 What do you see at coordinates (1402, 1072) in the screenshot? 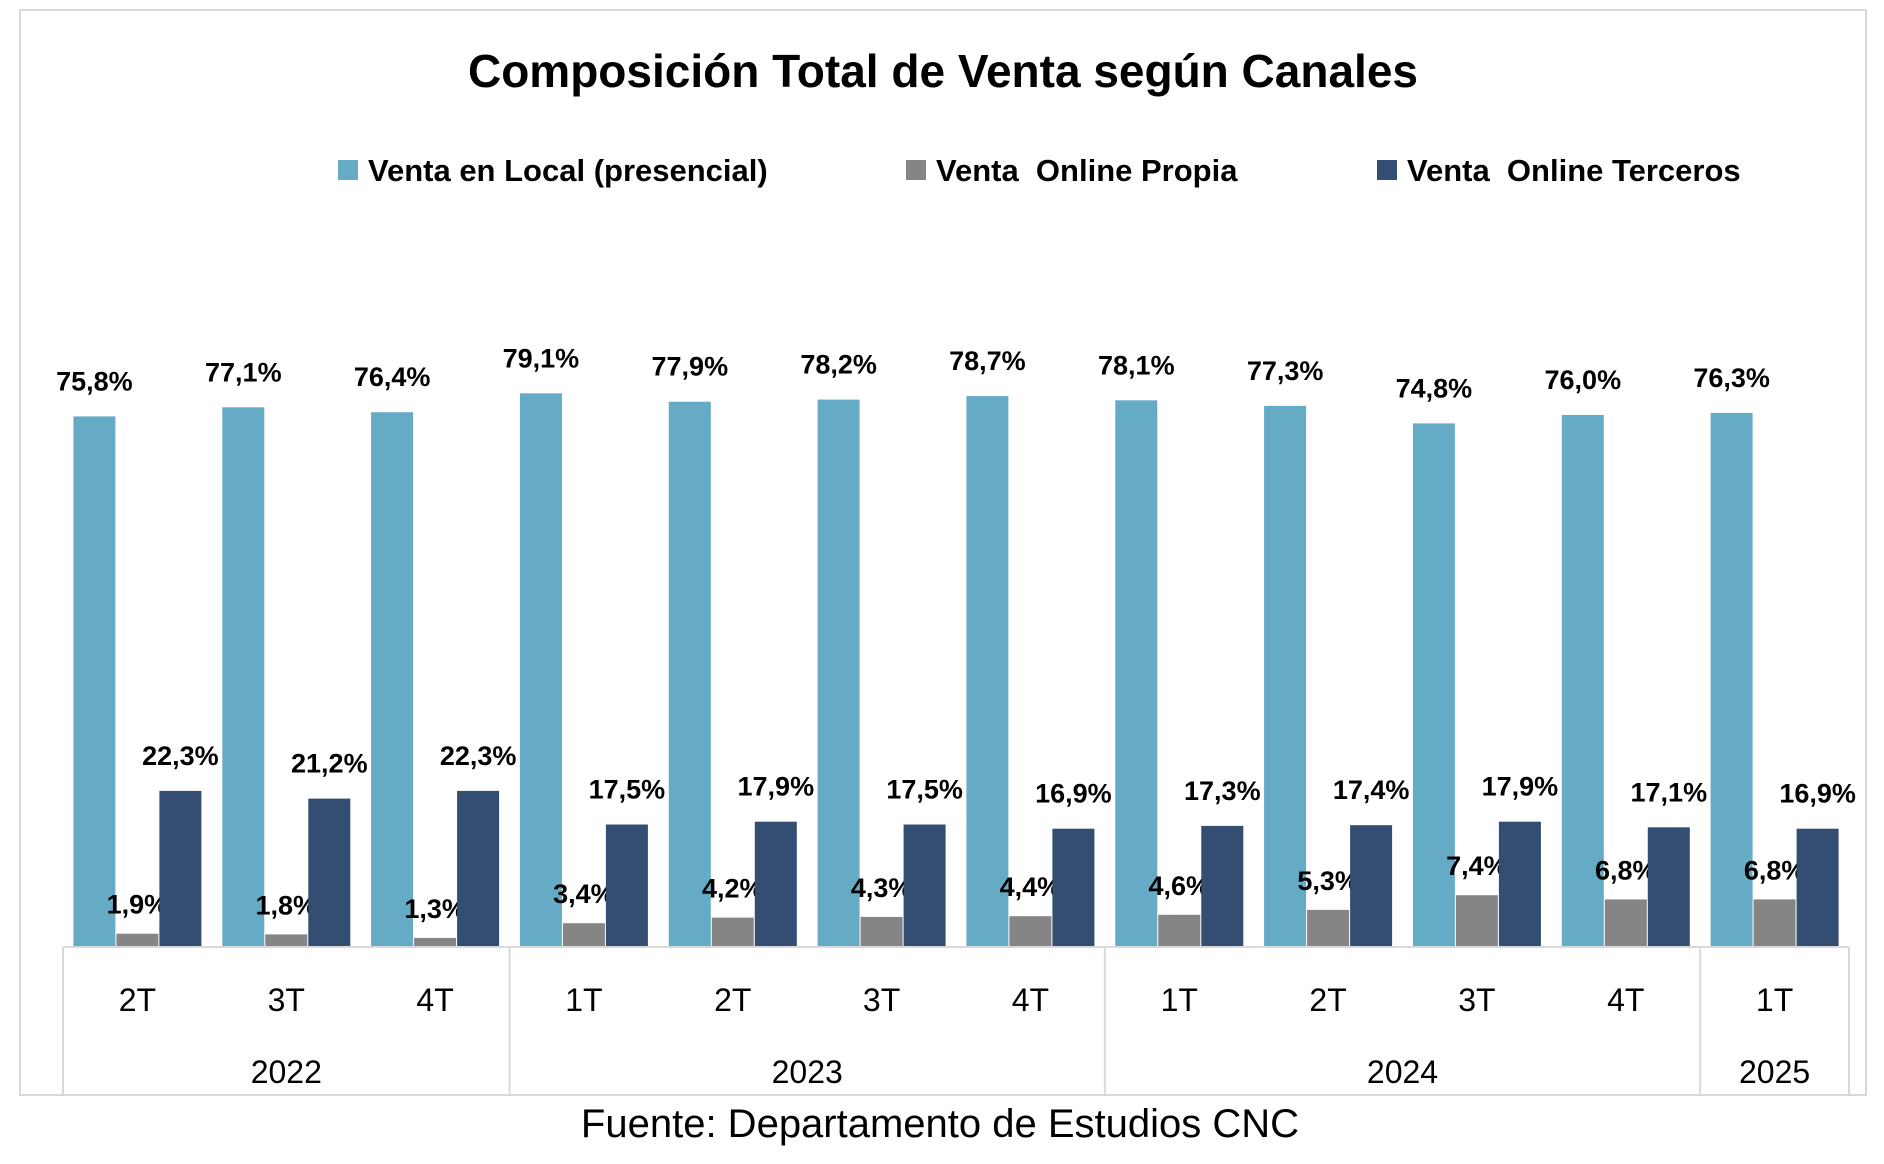
I see `year-group-label: 2024` at bounding box center [1402, 1072].